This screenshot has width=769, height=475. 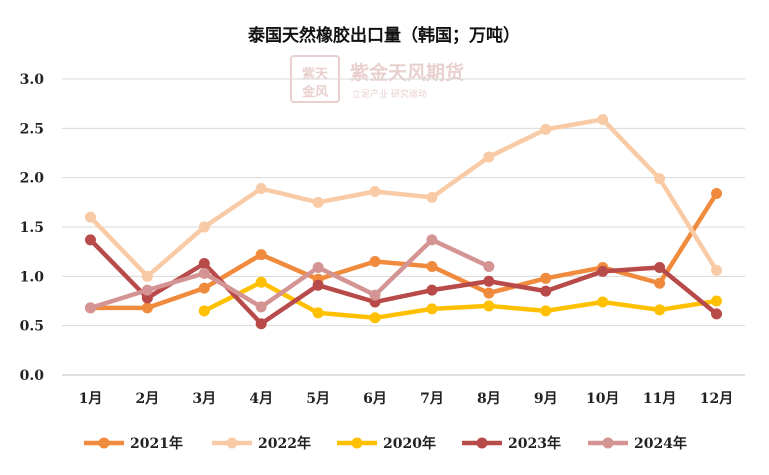 What do you see at coordinates (407, 72) in the screenshot?
I see `watermark-company: 紫金天风期货` at bounding box center [407, 72].